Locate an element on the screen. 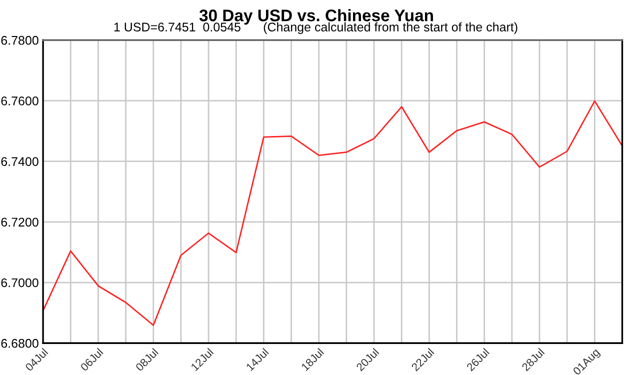 Image resolution: width=633 pixels, height=375 pixels. chart-subtitle: 1 USD=6.7451 0.0545 is located at coordinates (177, 27).